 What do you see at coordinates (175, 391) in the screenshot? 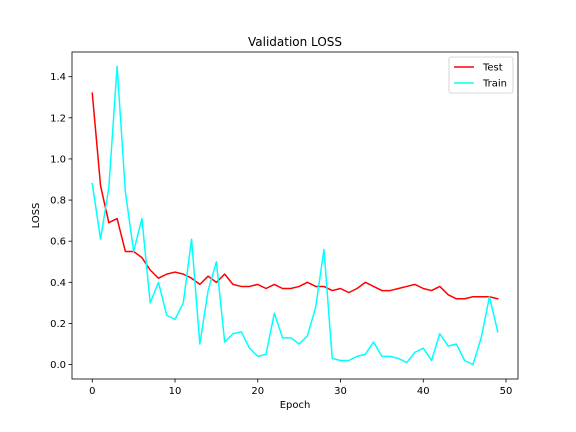
I see `x-tick-label: 10` at bounding box center [175, 391].